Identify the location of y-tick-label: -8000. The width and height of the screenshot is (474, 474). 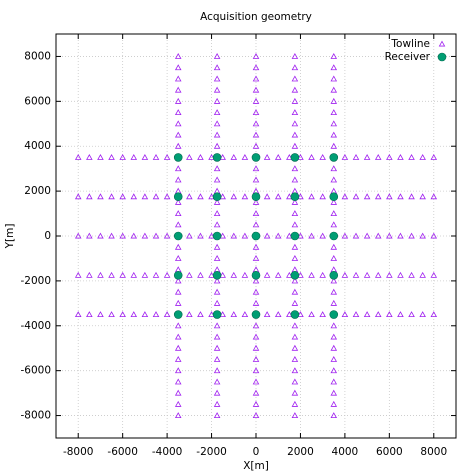
(35, 416).